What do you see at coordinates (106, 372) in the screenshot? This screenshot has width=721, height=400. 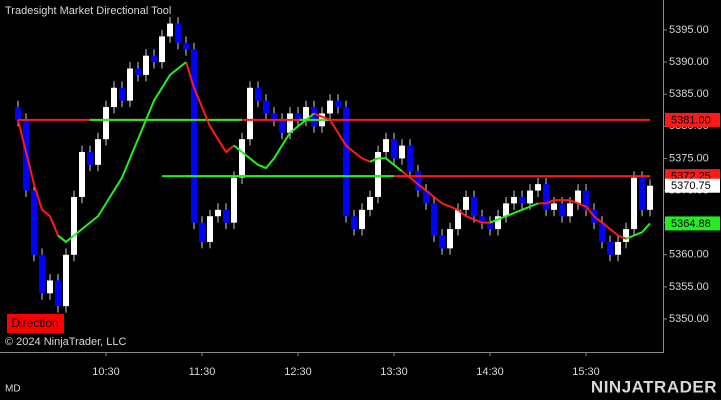 I see `x-tick-label: 10:30` at bounding box center [106, 372].